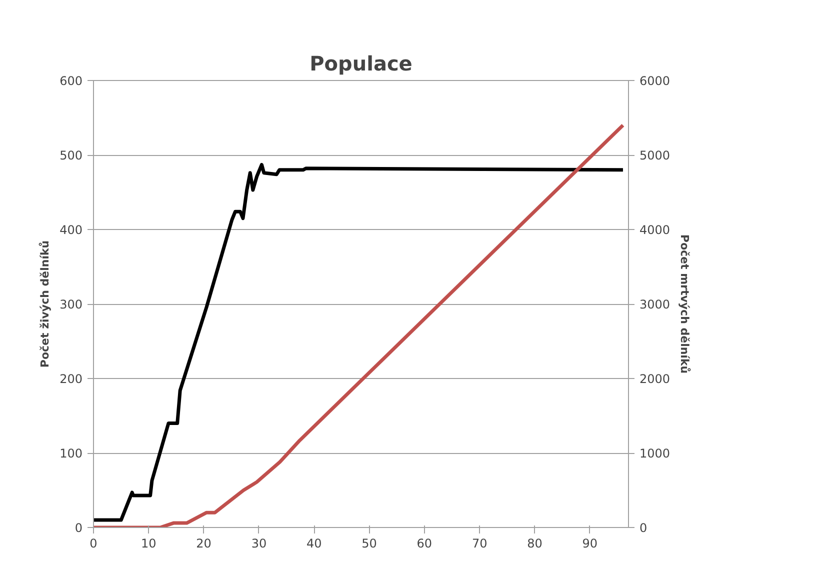 This screenshot has height=561, width=828. I want to click on y-tick-label: 0, so click(78, 528).